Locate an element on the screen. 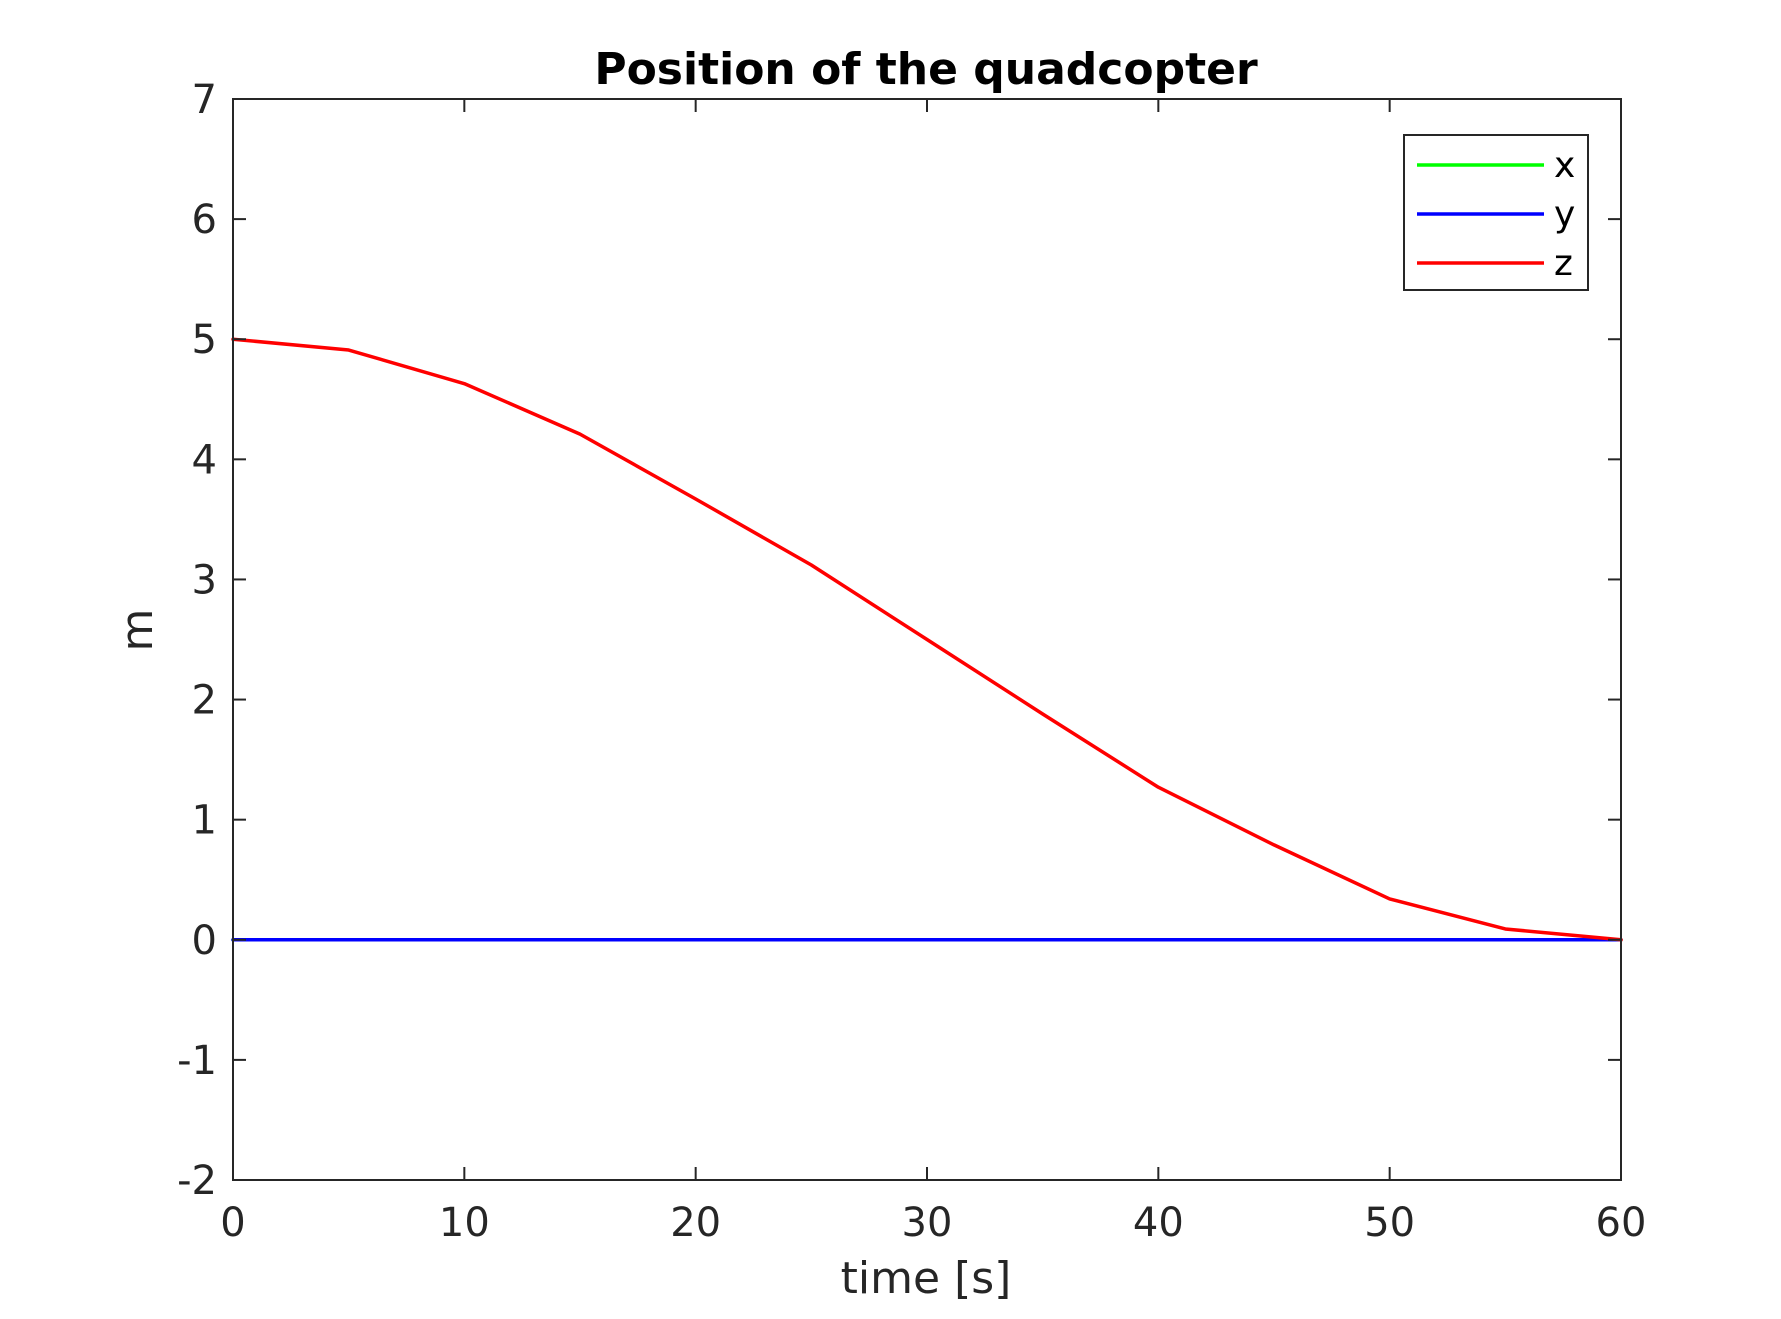 Image resolution: width=1781 pixels, height=1319 pixels. y-tick-label: 3 is located at coordinates (204, 580).